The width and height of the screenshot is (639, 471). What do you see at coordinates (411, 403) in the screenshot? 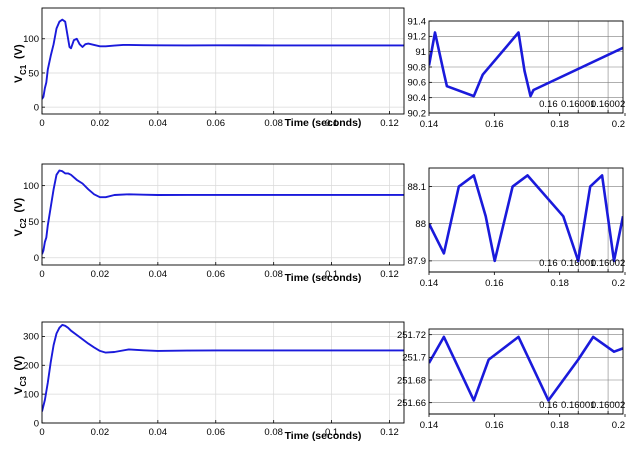
I see `y-tick-label: 251.66` at bounding box center [411, 403].